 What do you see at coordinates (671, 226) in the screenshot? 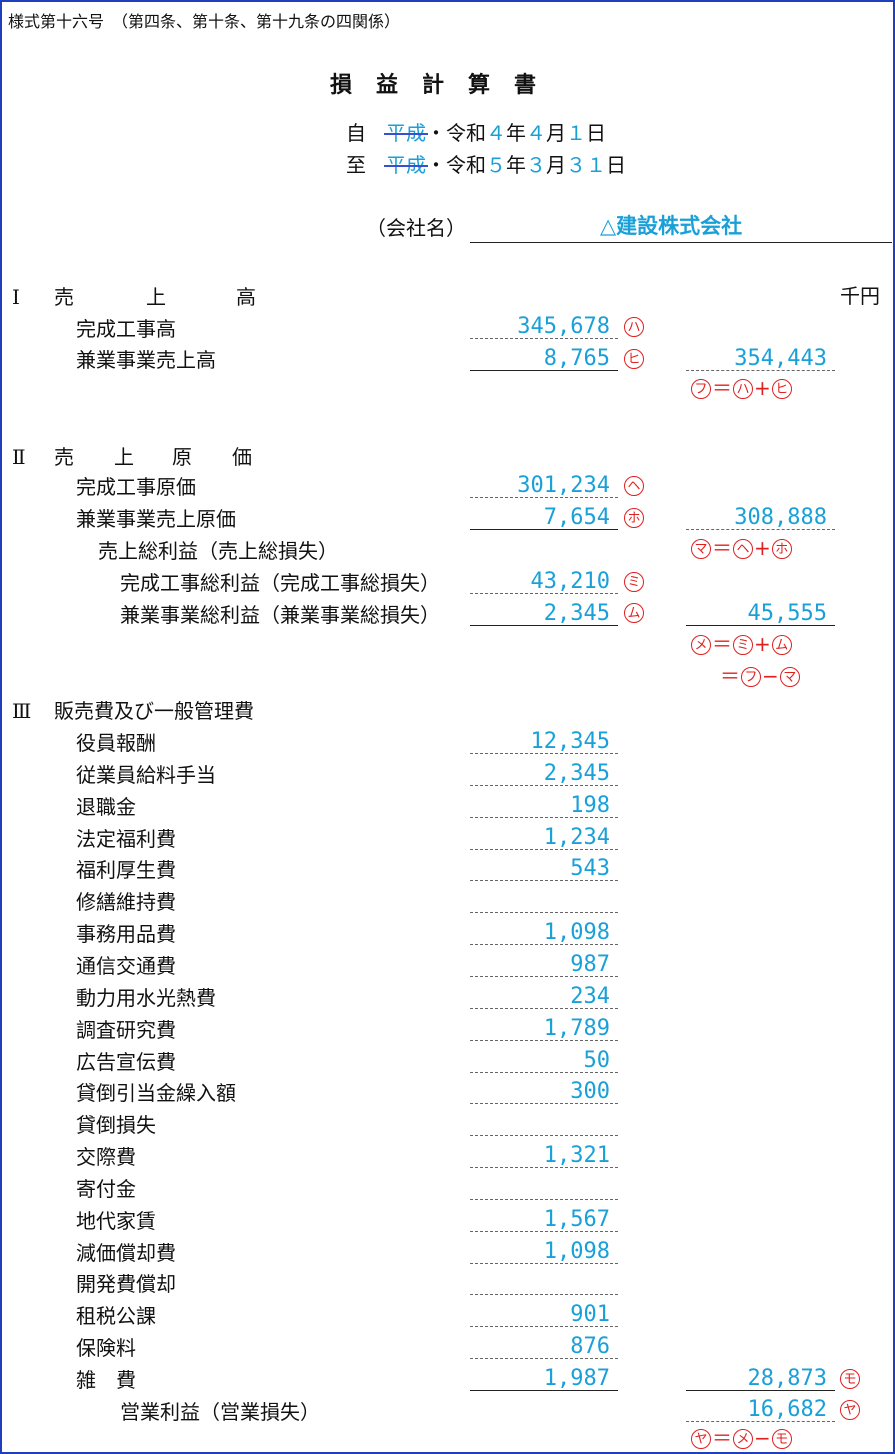
I see `company-name: △建設株式会社` at bounding box center [671, 226].